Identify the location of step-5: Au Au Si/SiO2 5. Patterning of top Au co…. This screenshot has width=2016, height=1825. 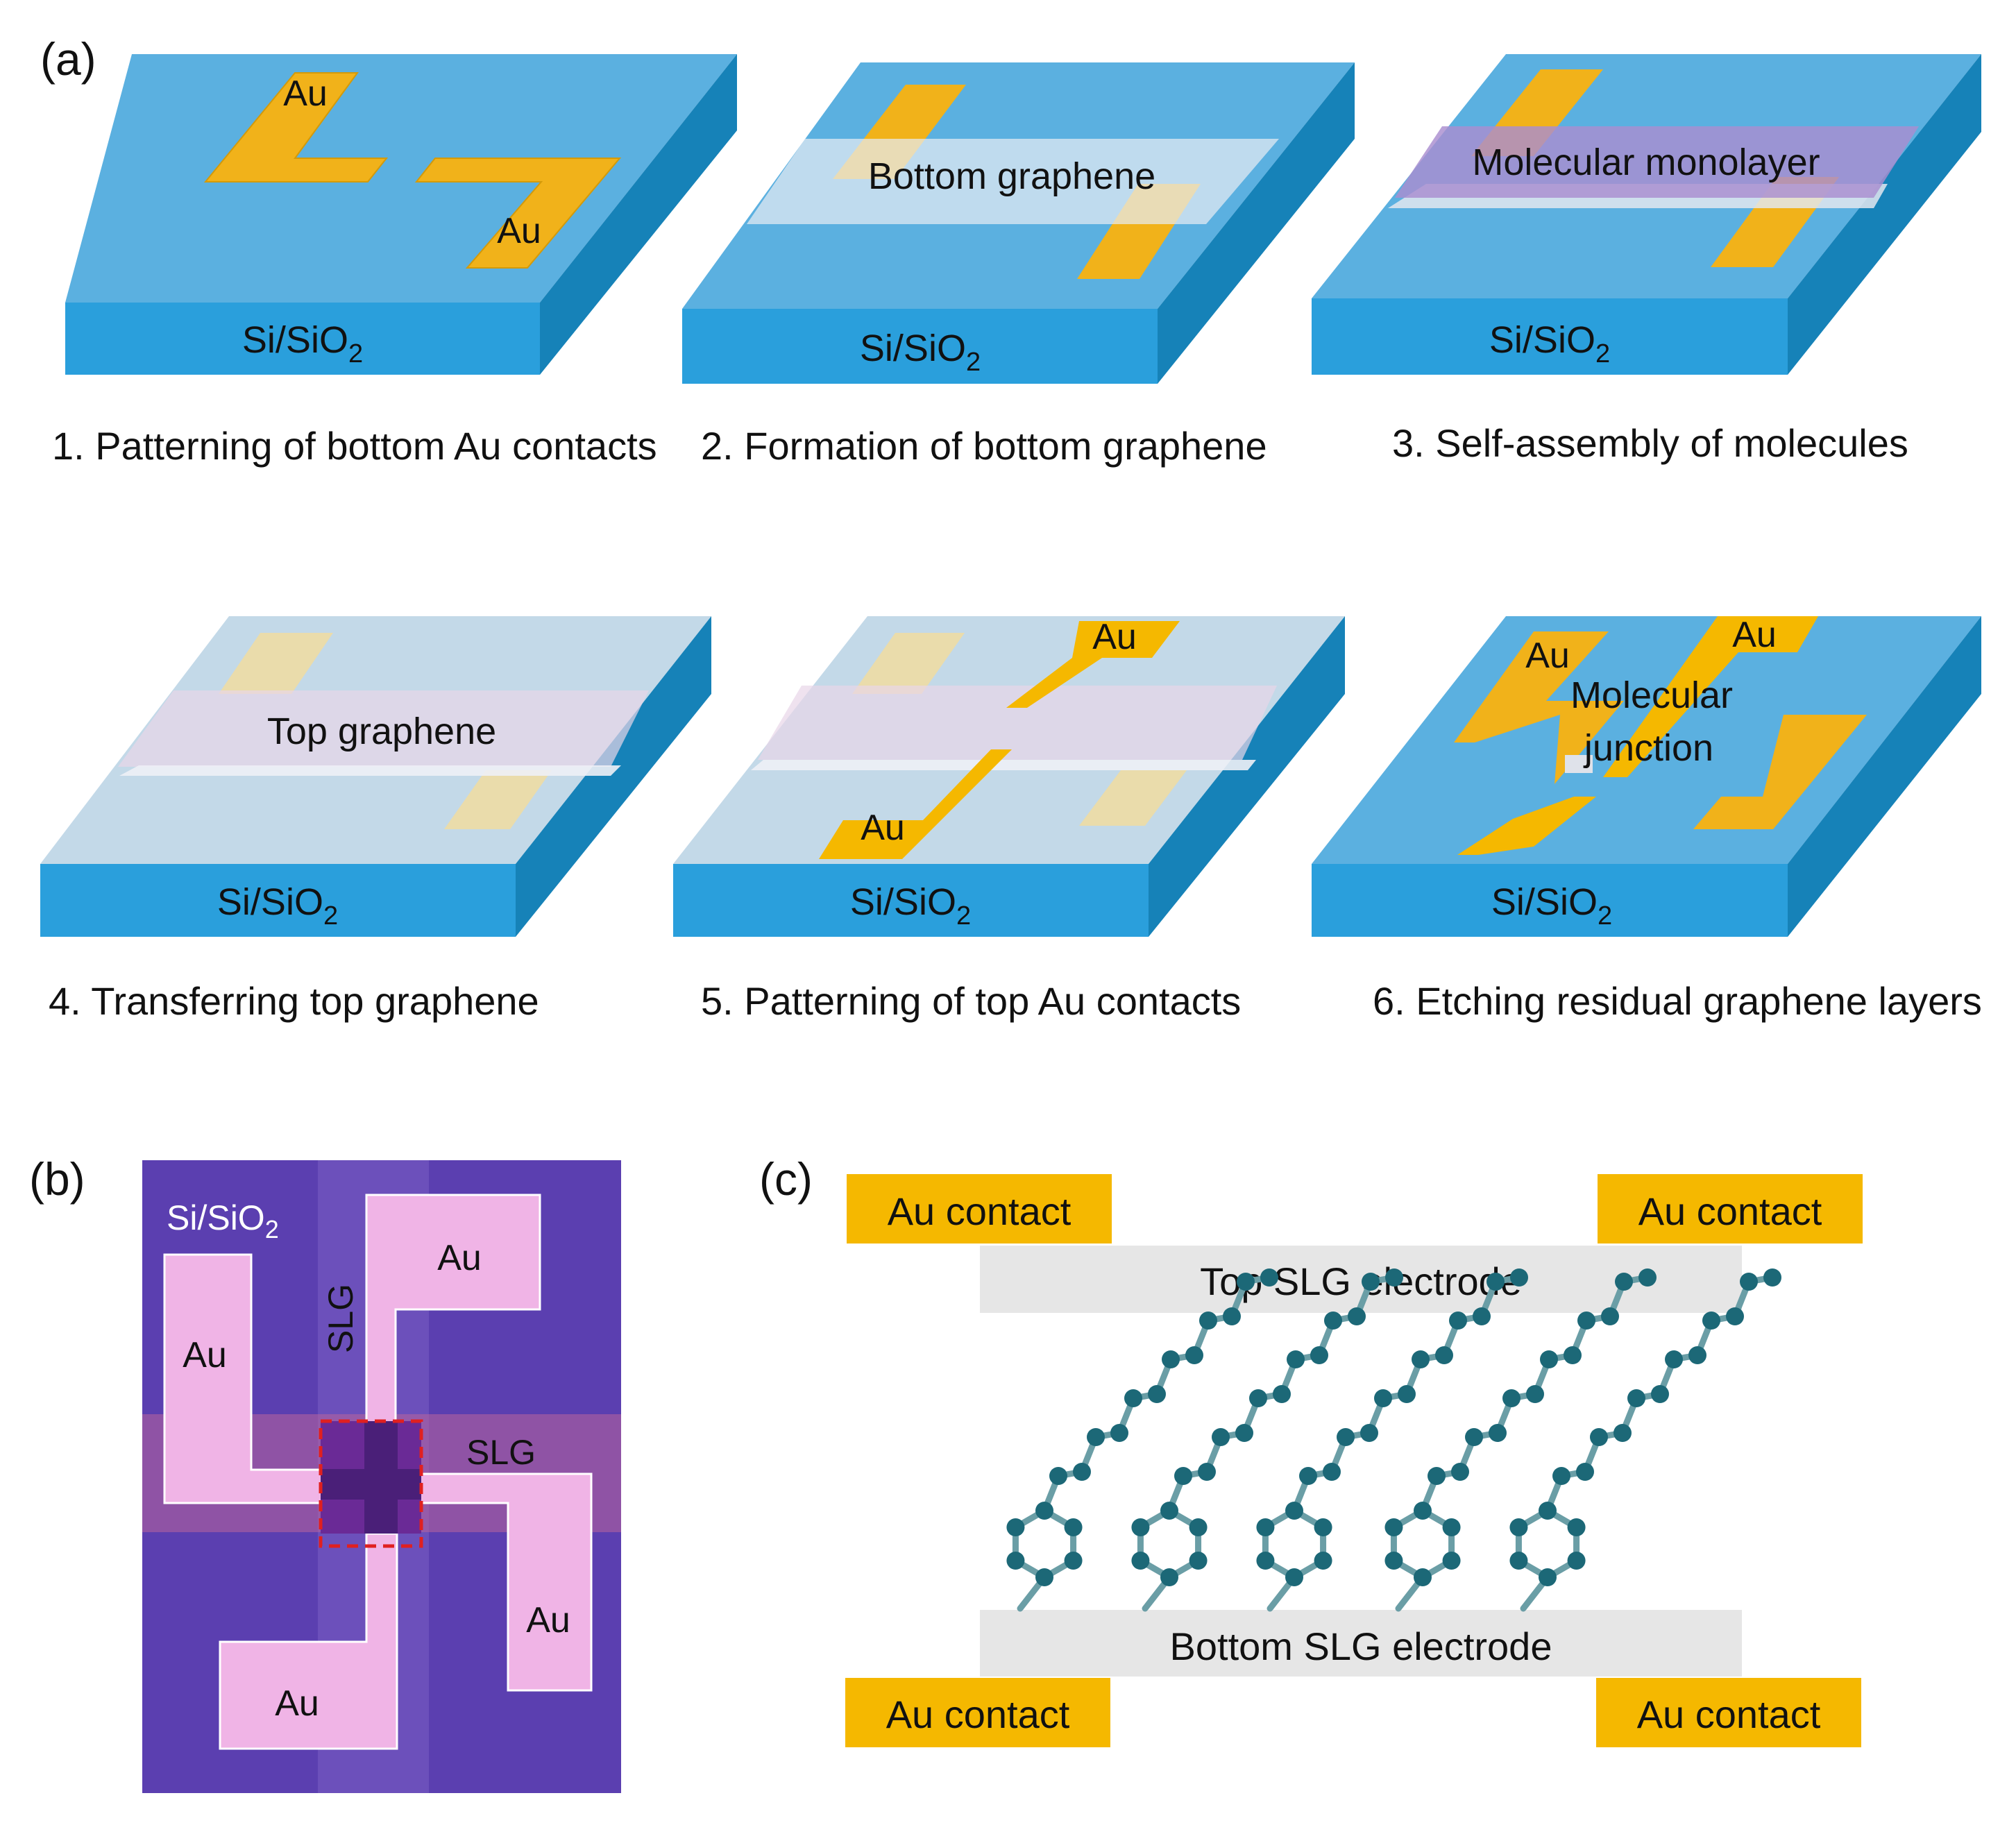
(1009, 819).